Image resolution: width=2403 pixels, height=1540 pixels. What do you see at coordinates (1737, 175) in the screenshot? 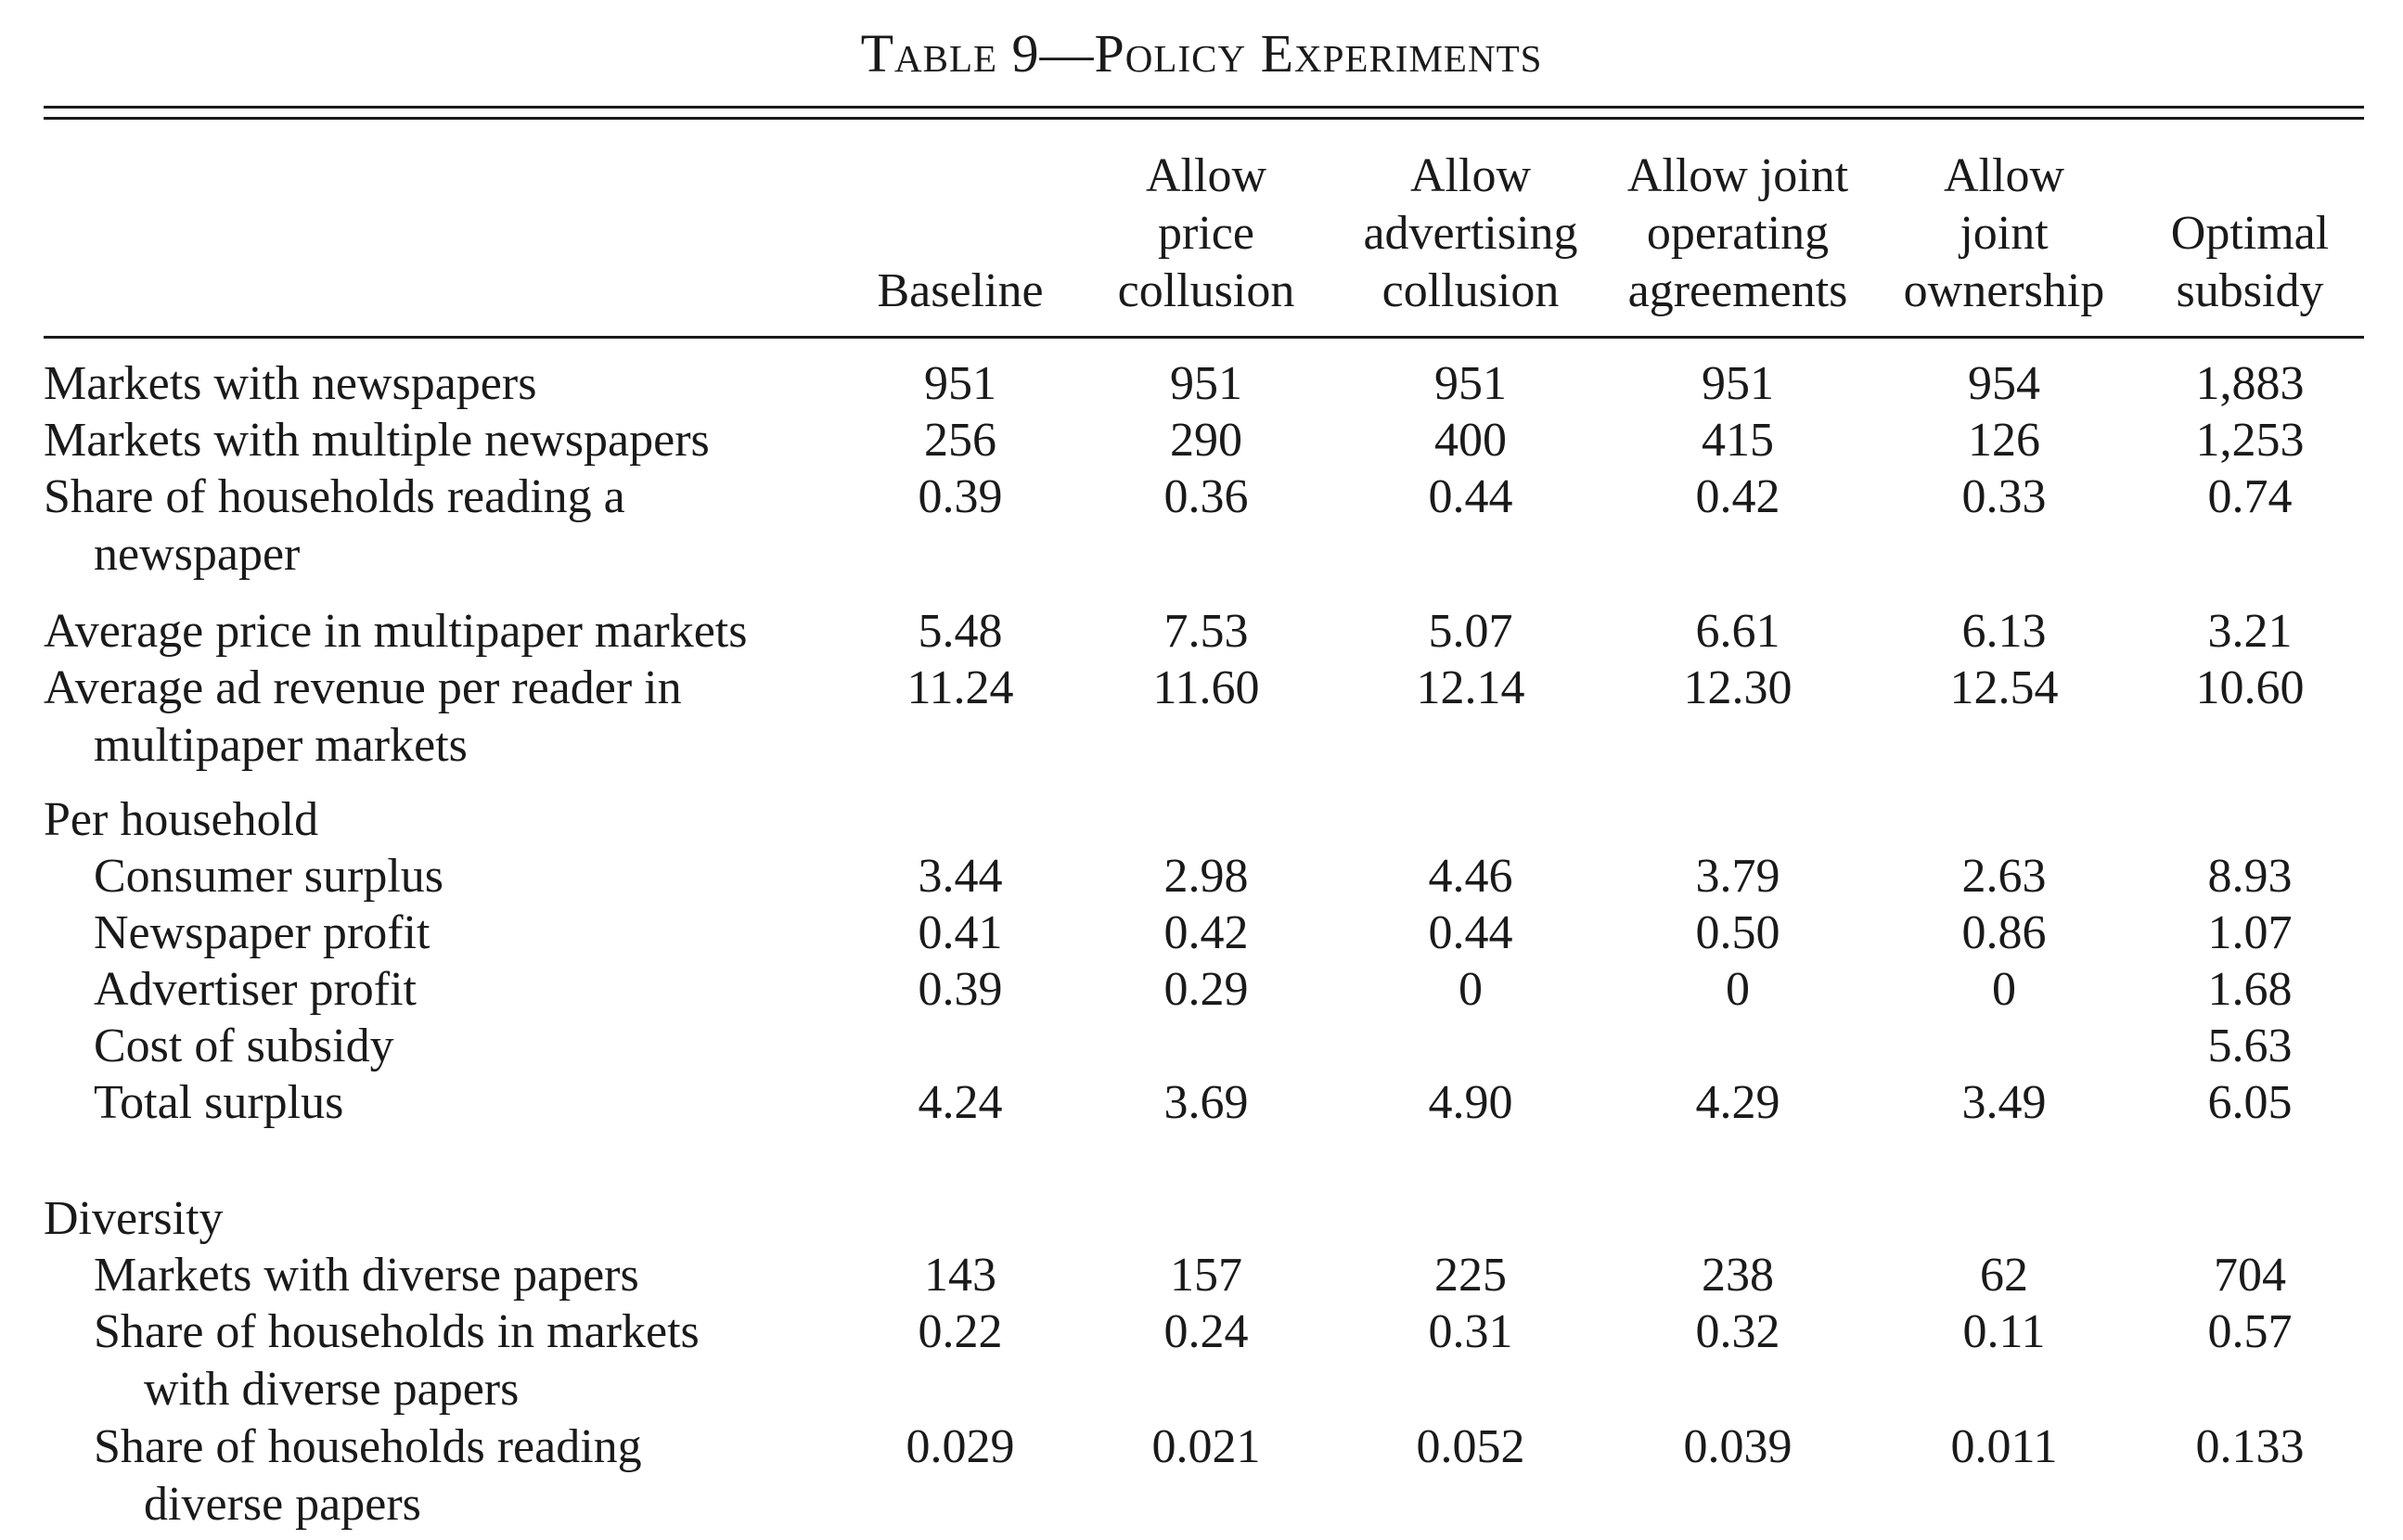
I see `column-header: Allow joint` at bounding box center [1737, 175].